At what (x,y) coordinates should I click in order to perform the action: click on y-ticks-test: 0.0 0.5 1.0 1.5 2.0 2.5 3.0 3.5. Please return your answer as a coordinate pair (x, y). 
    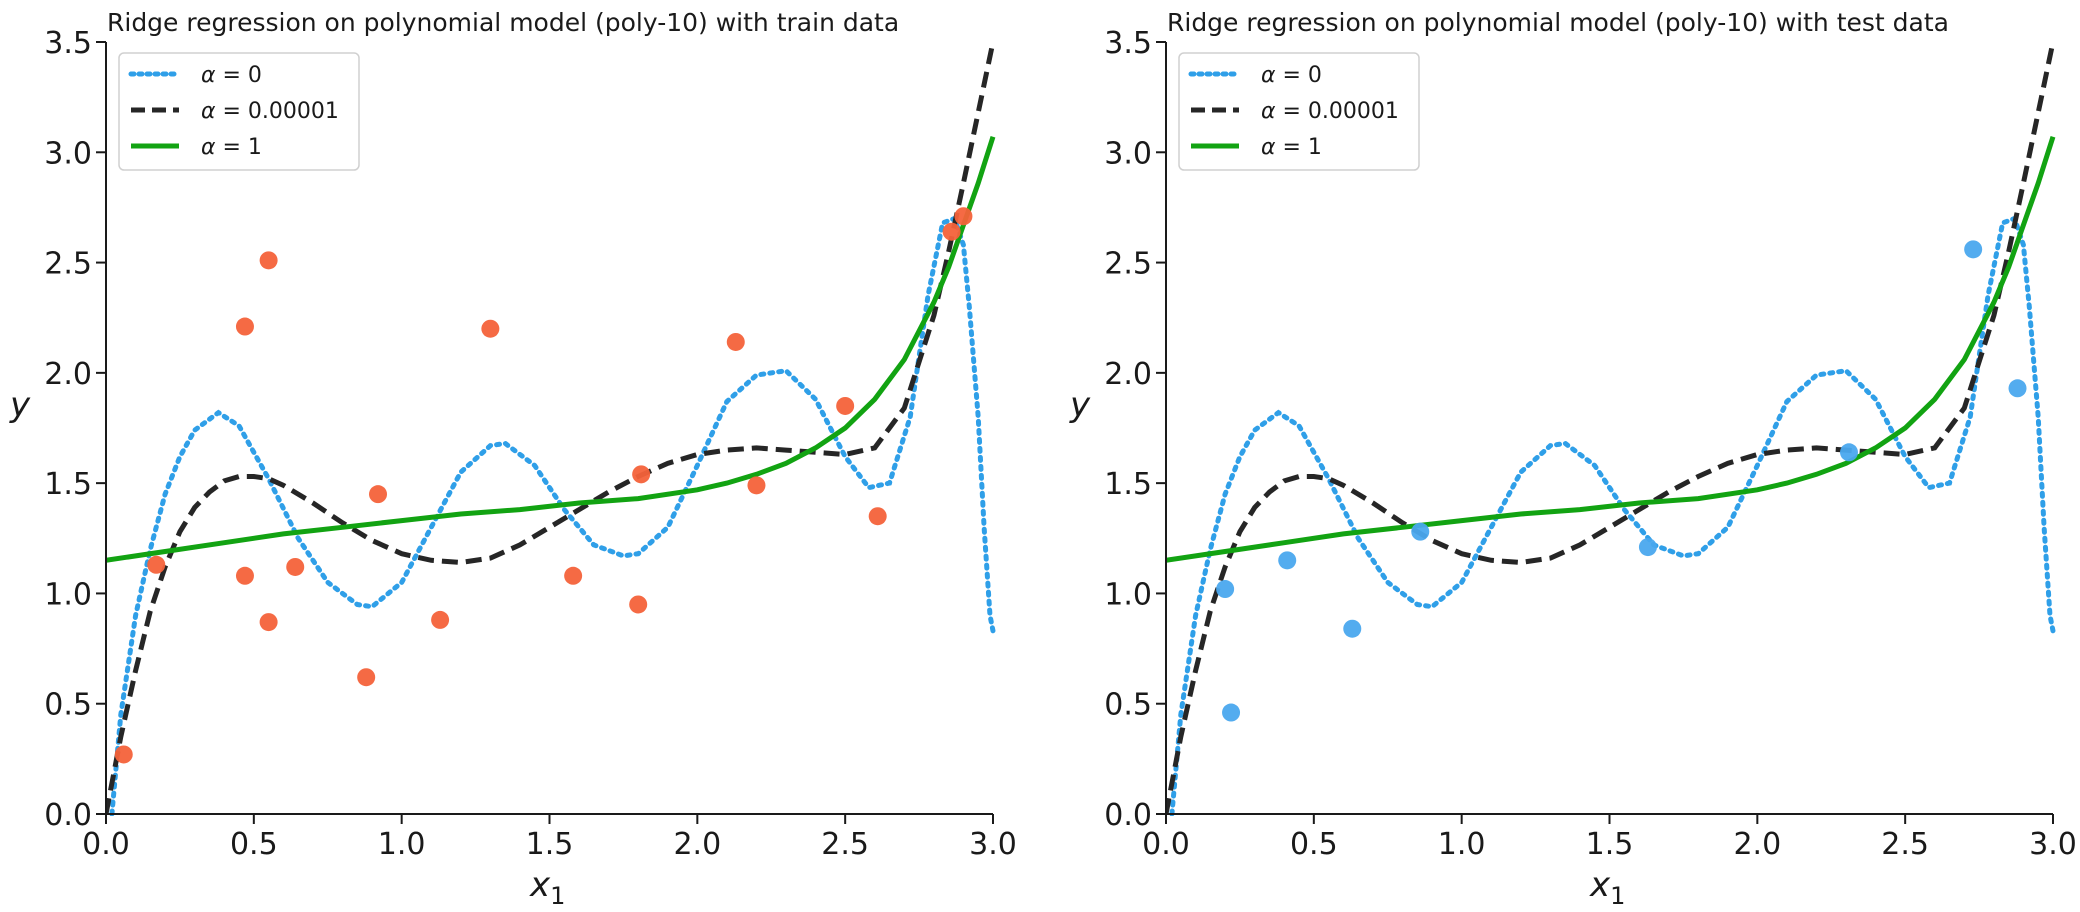
    Looking at the image, I should click on (1135, 429).